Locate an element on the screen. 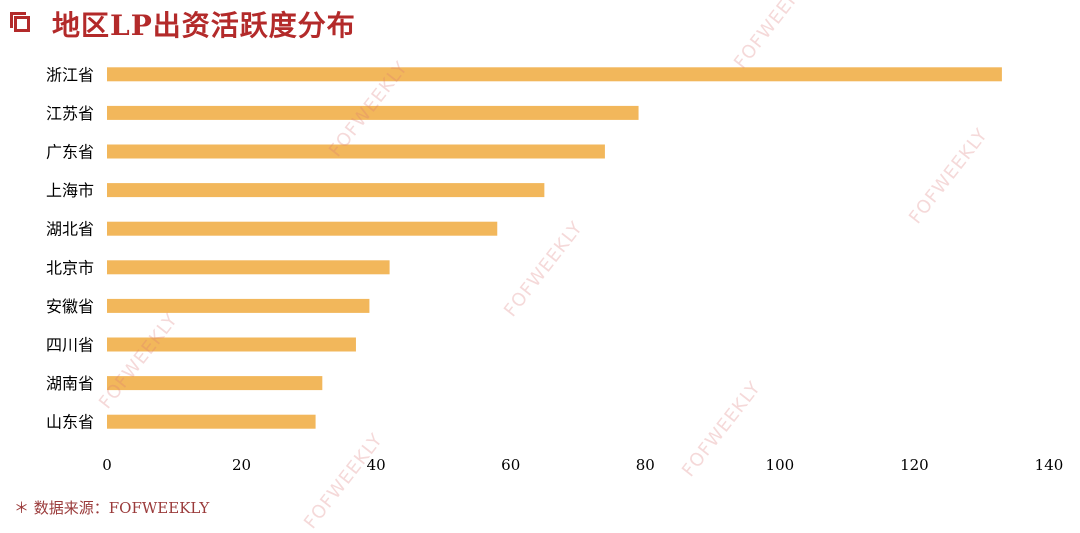 This screenshot has height=533, width=1080. x-tick-label: 40 is located at coordinates (376, 465).